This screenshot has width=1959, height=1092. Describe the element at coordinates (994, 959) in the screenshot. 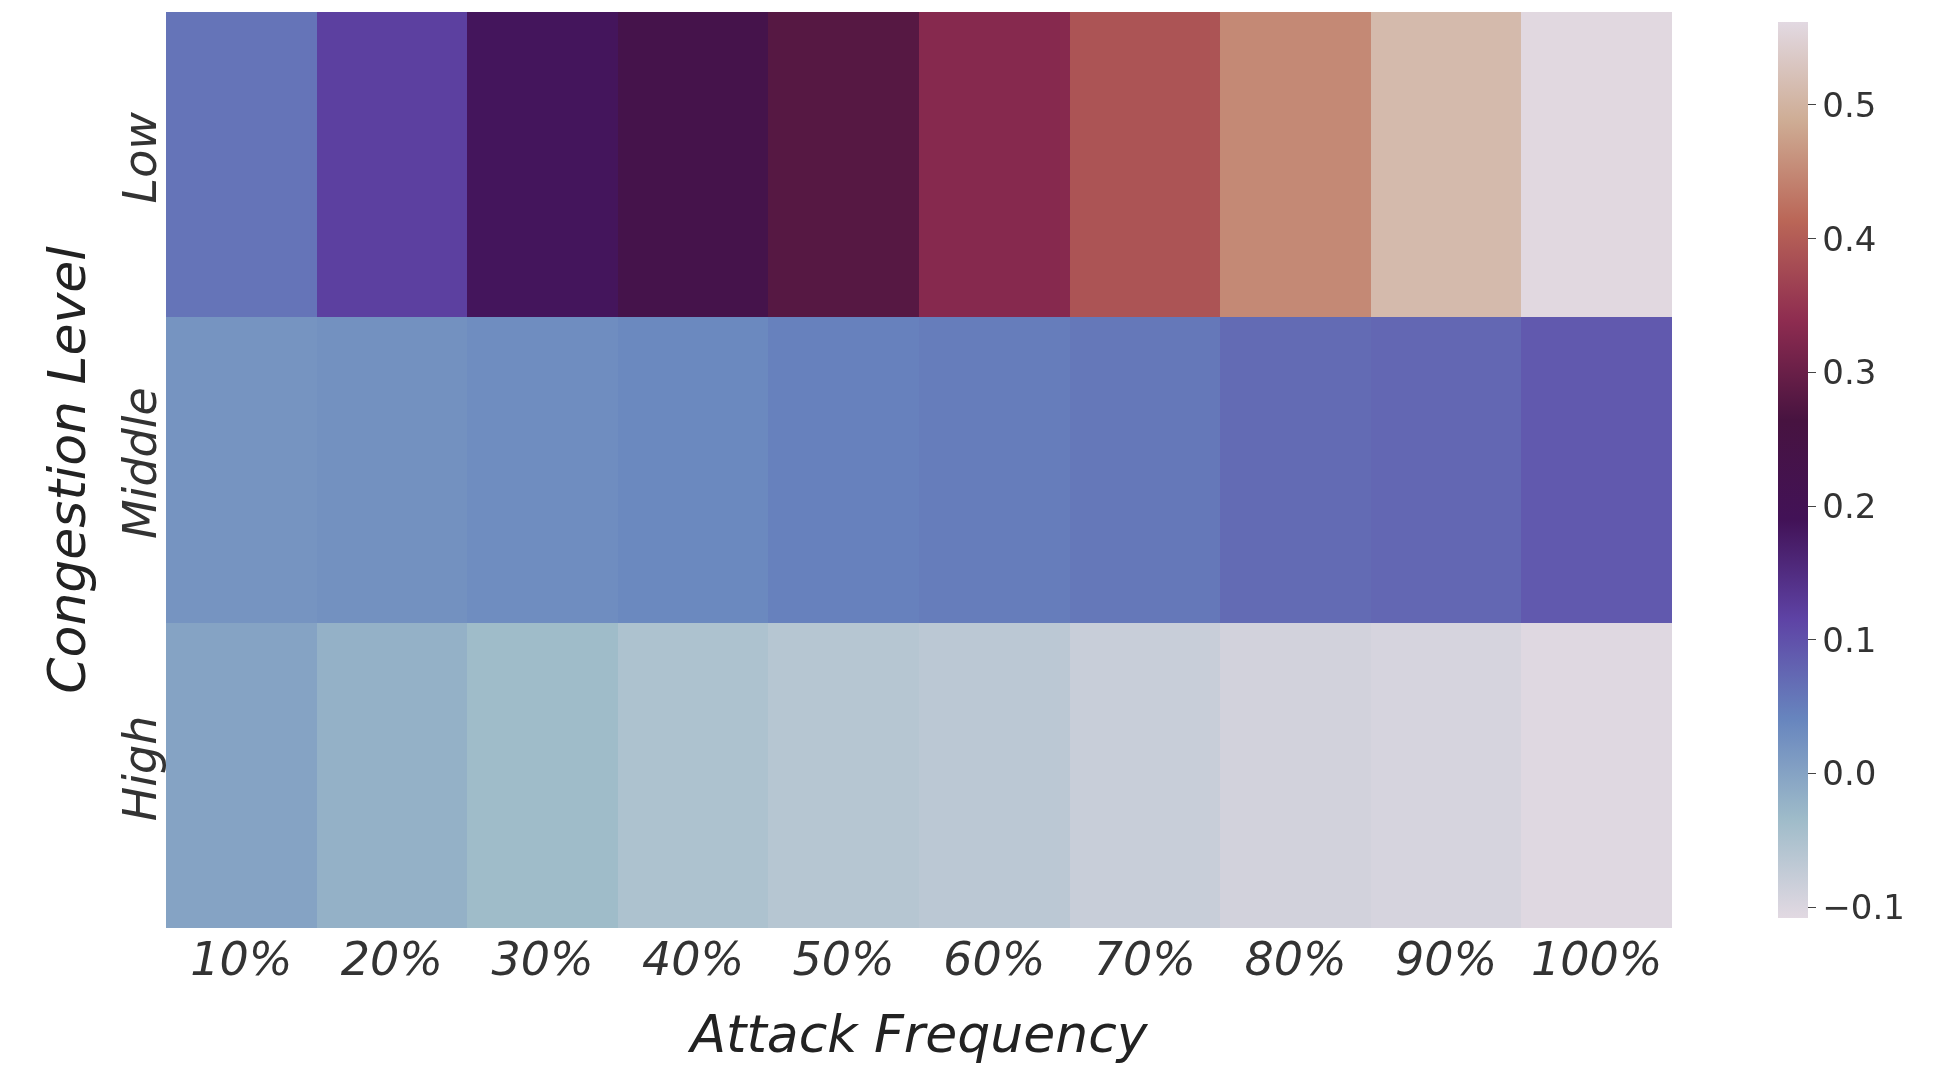

I see `x-tick-label: 60%` at that location.